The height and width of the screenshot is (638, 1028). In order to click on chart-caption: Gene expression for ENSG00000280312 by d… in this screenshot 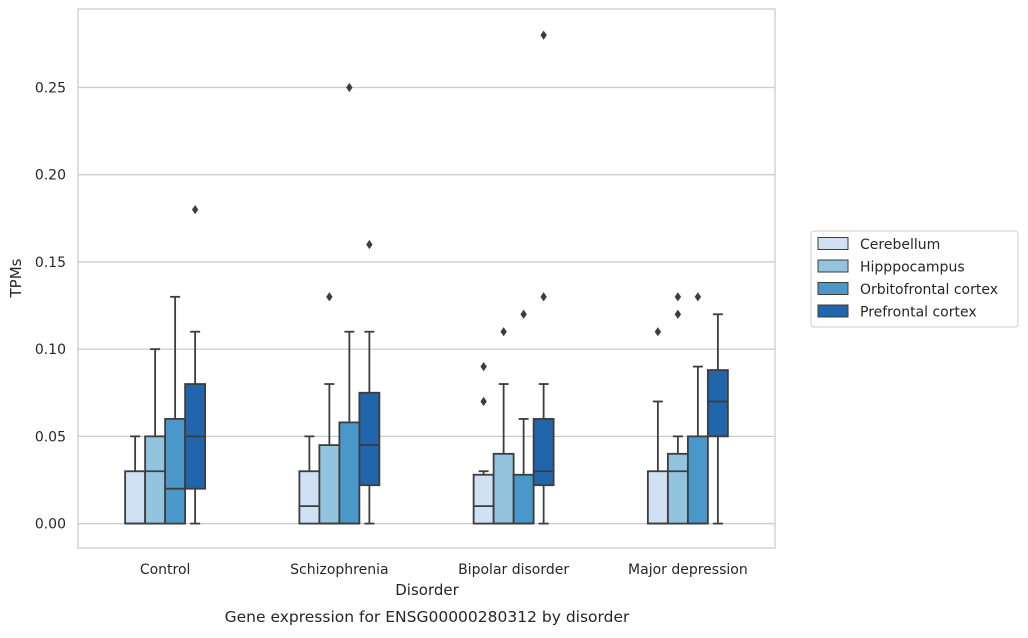, I will do `click(427, 617)`.